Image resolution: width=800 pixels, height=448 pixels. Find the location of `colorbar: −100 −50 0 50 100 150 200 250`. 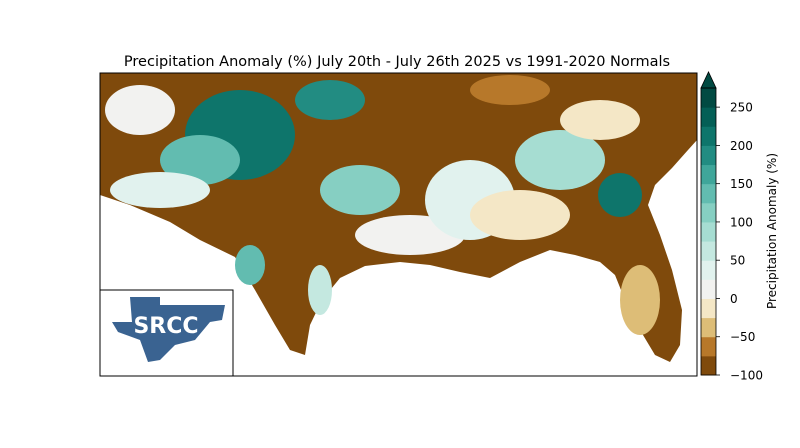

colorbar: −100 −50 0 50 100 150 200 250 is located at coordinates (731, 227).